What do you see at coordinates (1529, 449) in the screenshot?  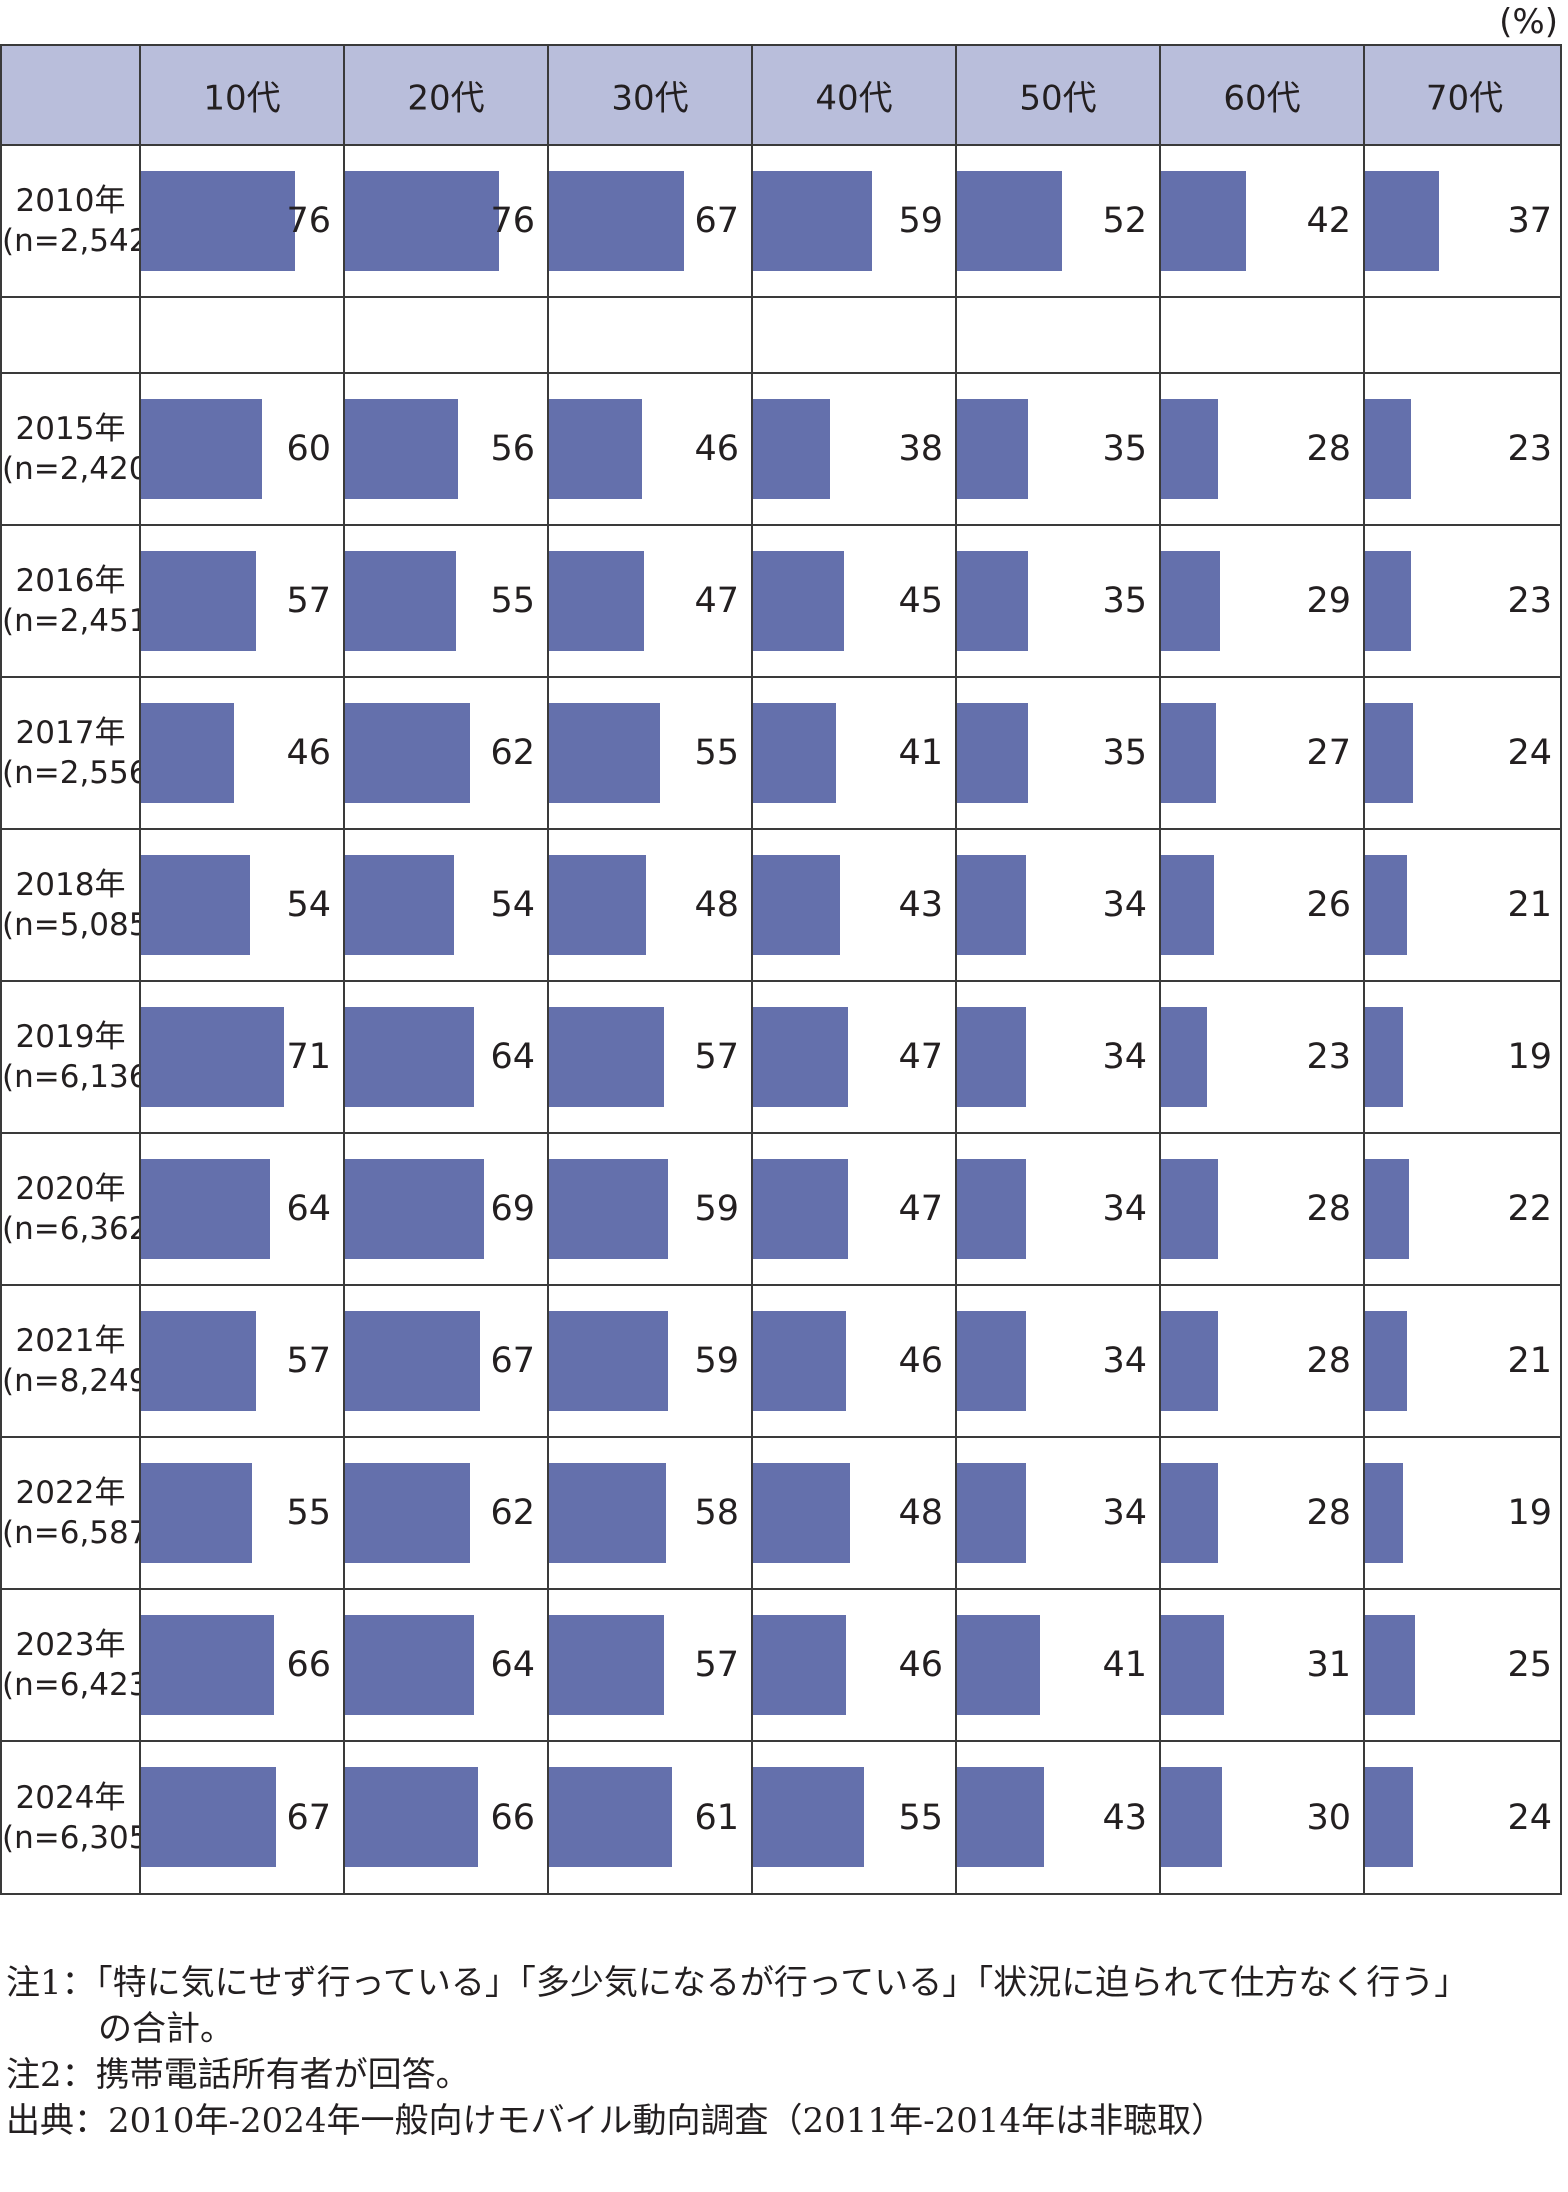 I see `value-label: 23` at bounding box center [1529, 449].